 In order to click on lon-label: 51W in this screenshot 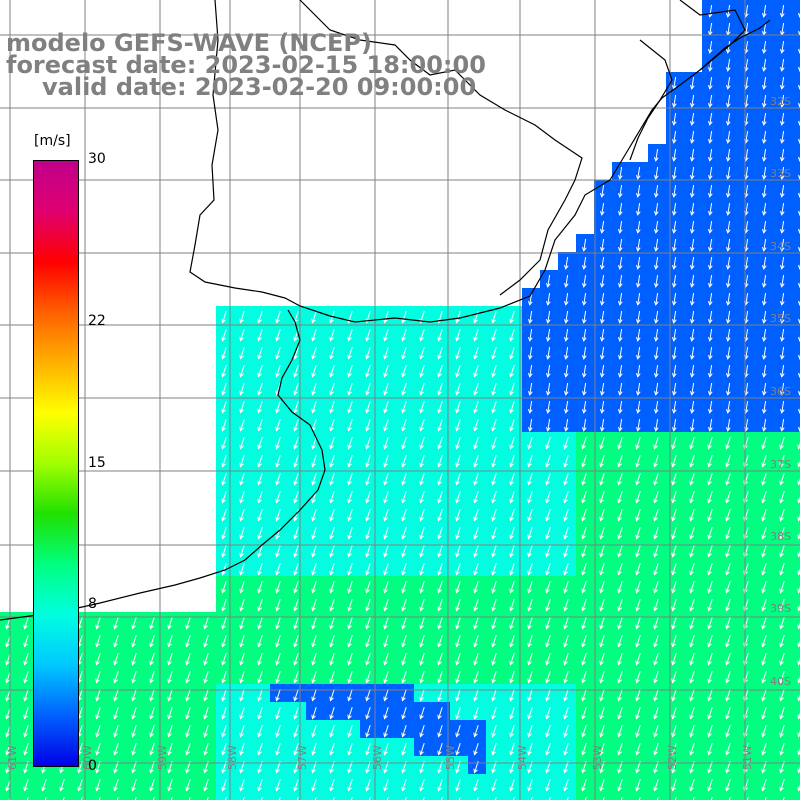, I will do `click(747, 757)`.